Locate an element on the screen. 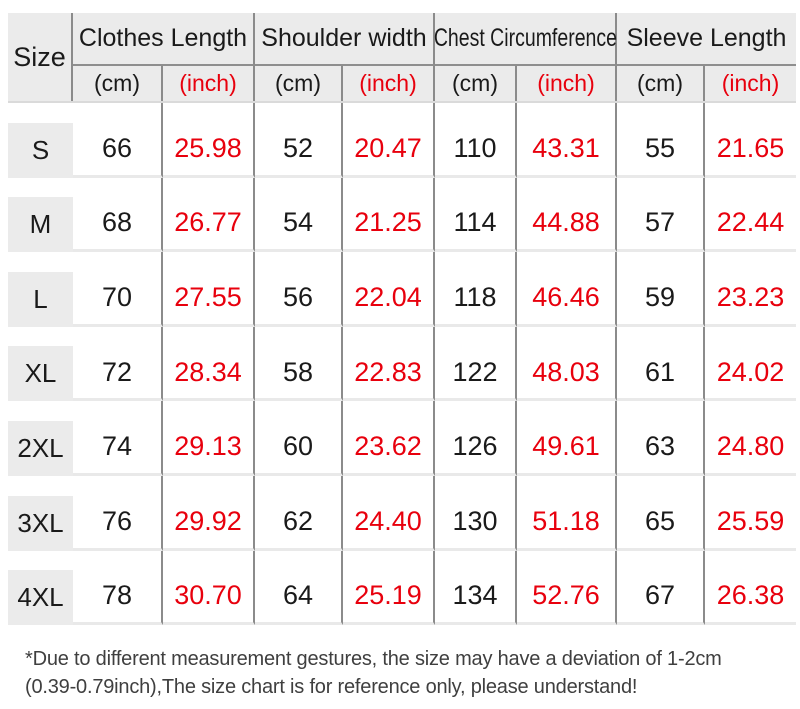 The image size is (800, 709). header-unit-clothes-length-inch: (inch) is located at coordinates (209, 83).